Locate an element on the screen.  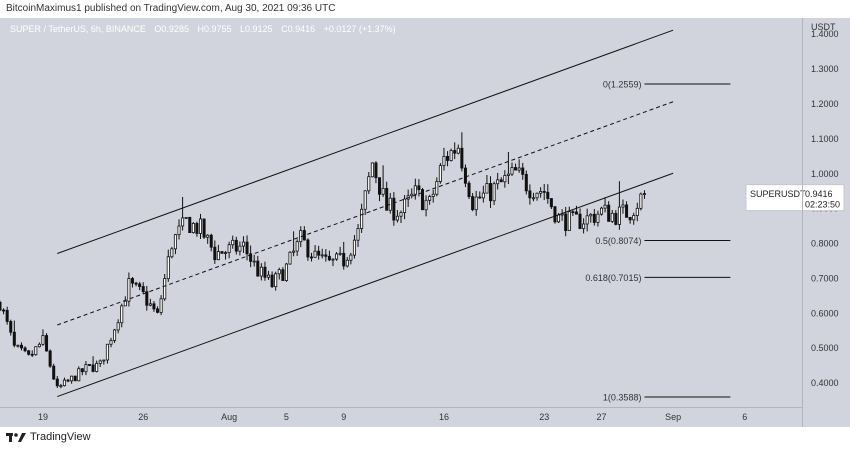
price-axis is located at coordinates (826, 222).